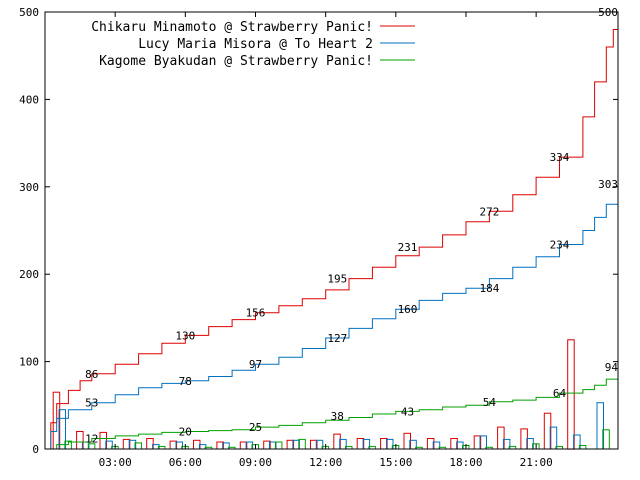 The height and width of the screenshot is (480, 640). Describe the element at coordinates (236, 61) in the screenshot. I see `legend-label: Kagome Byakudan @ Strawberry Panic!` at that location.